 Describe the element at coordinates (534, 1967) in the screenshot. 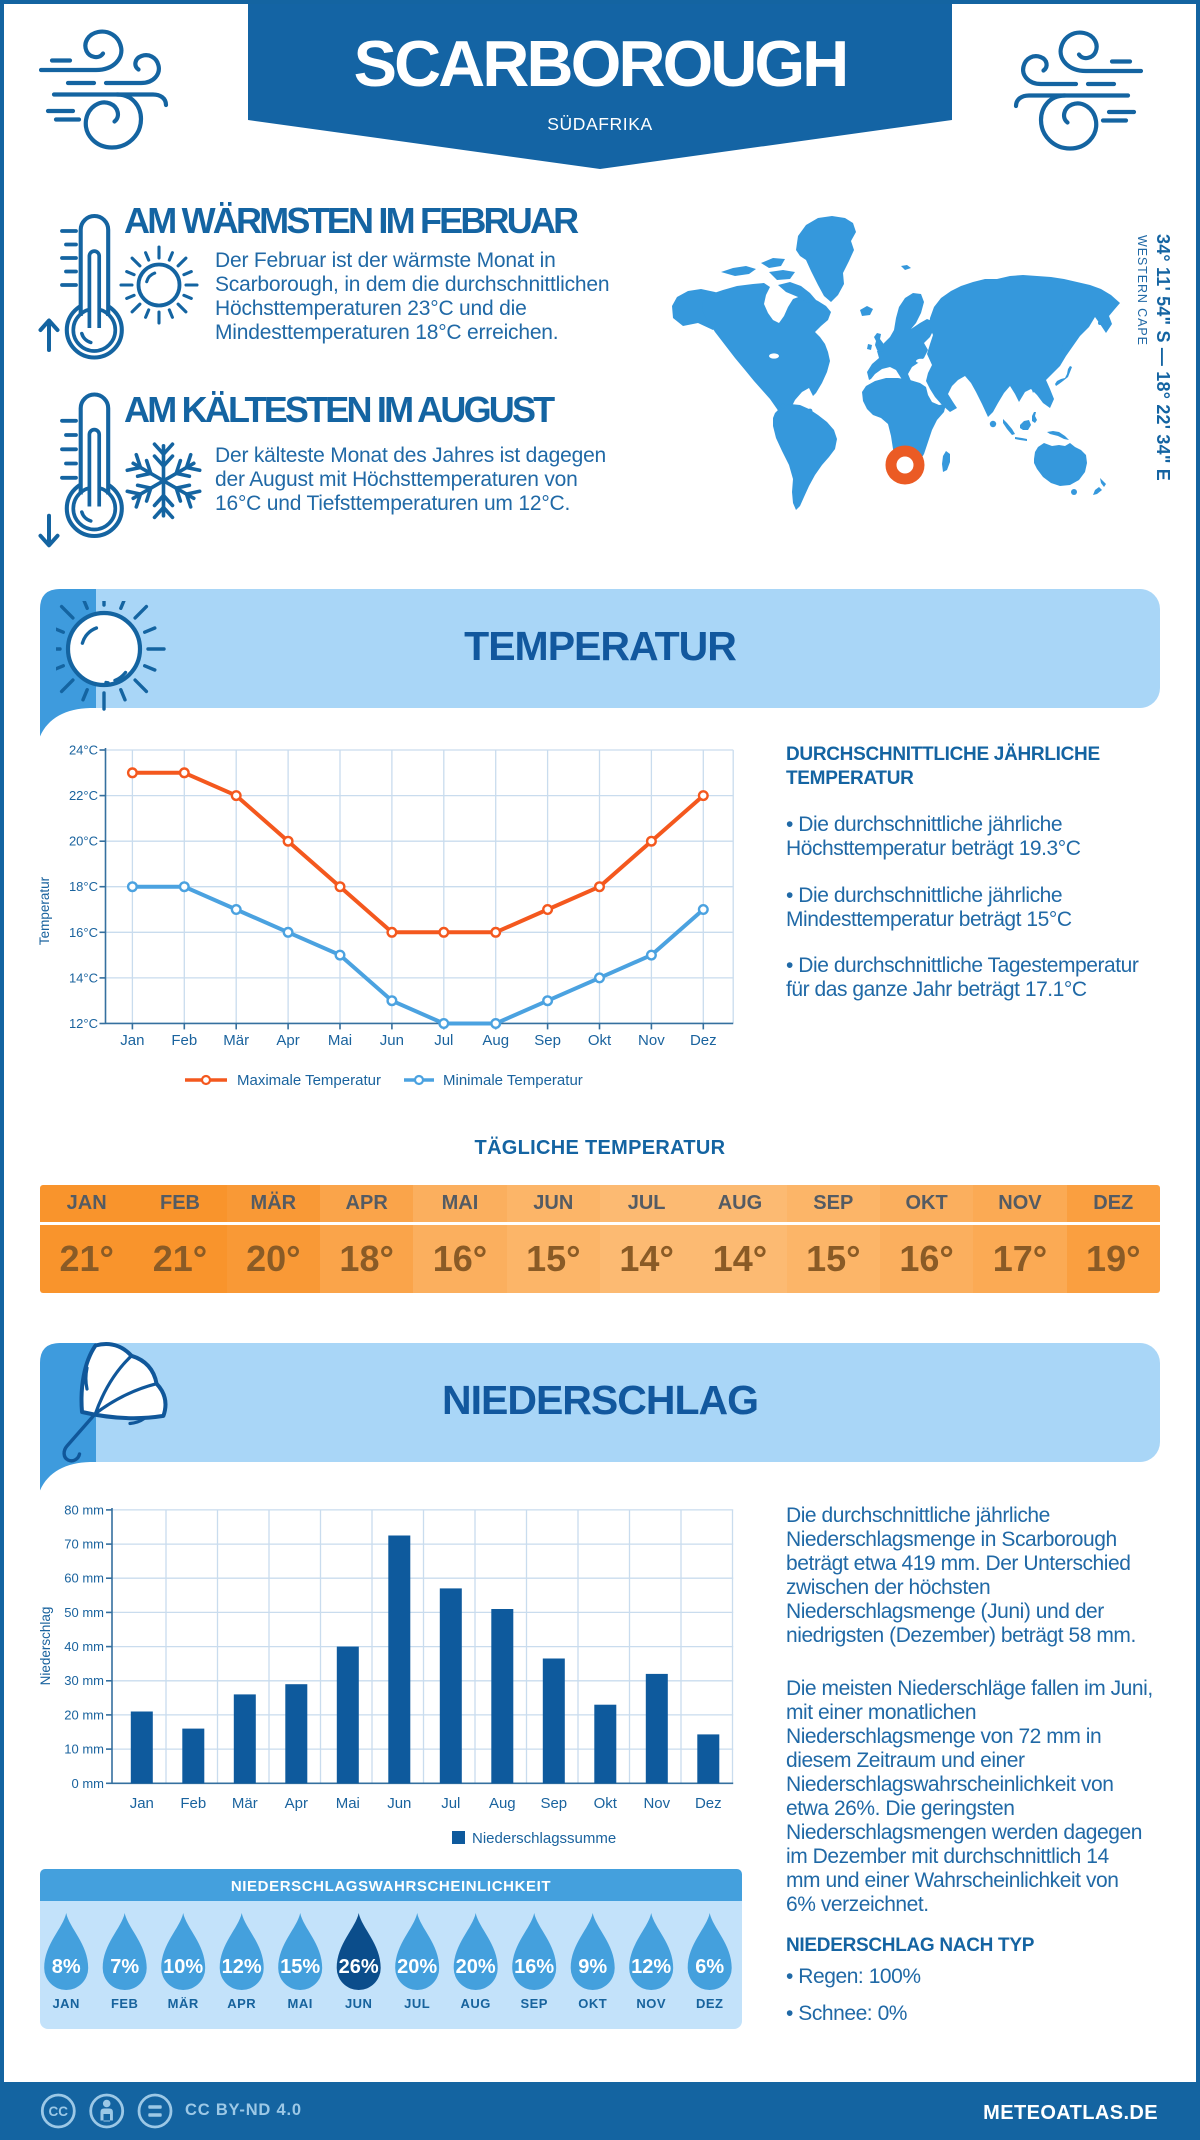

I see `svg-text: 16%` at that location.